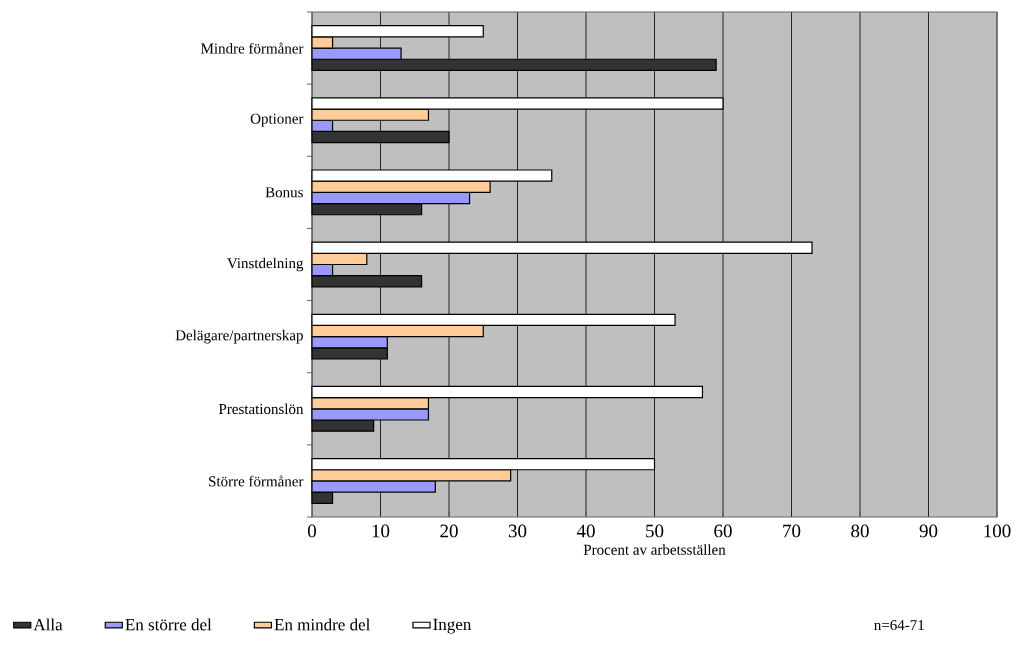  I want to click on x-tick-label: 90, so click(928, 531).